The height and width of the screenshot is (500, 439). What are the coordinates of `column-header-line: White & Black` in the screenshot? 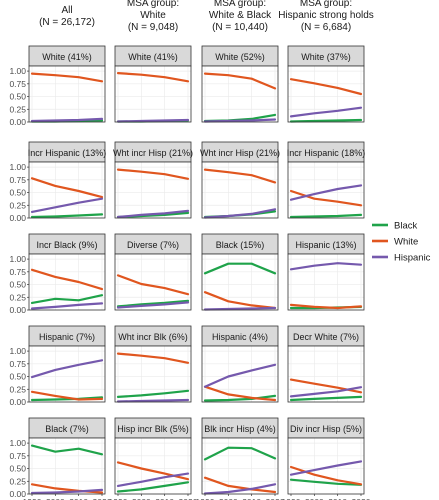 It's located at (240, 15).